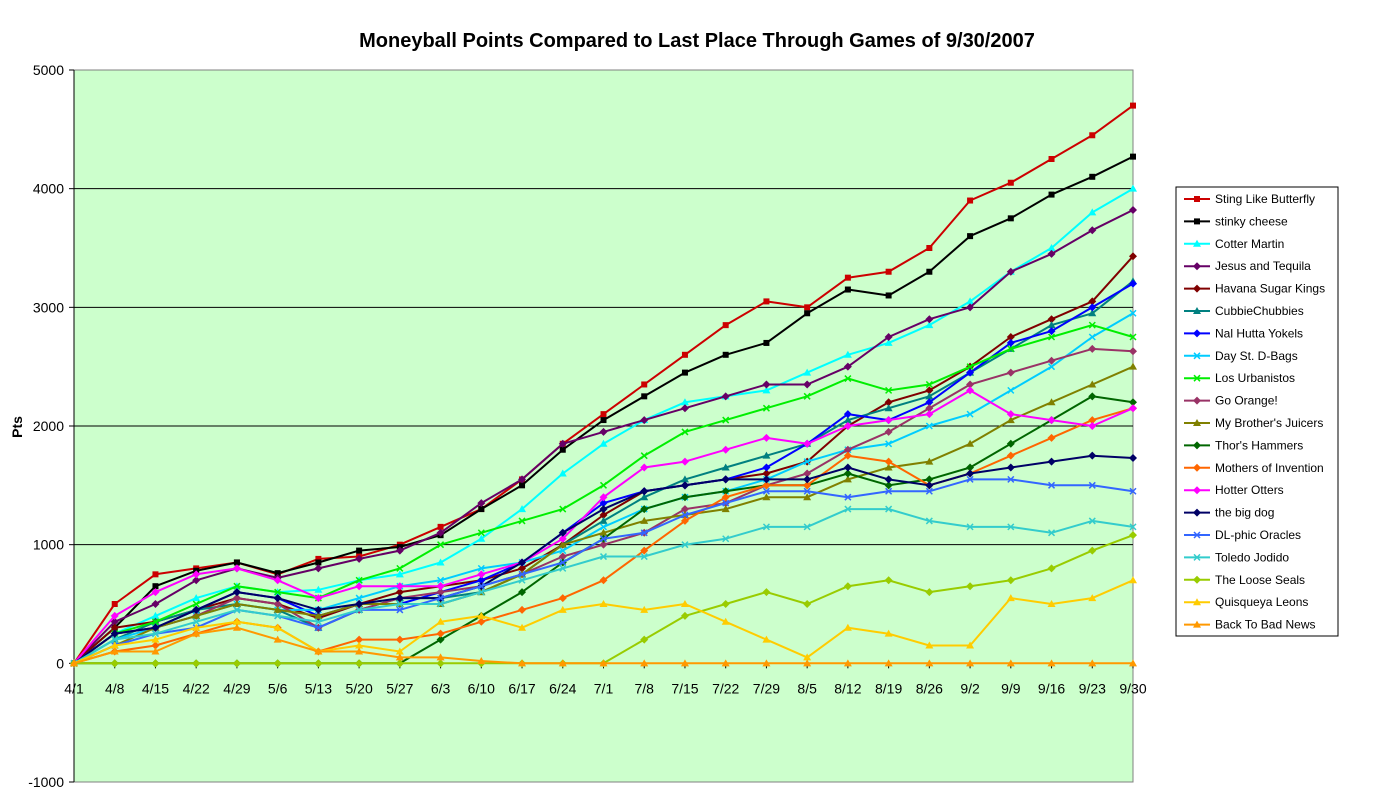 This screenshot has width=1396, height=801. Describe the element at coordinates (604, 688) in the screenshot. I see `x-tick-label: 7/1` at that location.